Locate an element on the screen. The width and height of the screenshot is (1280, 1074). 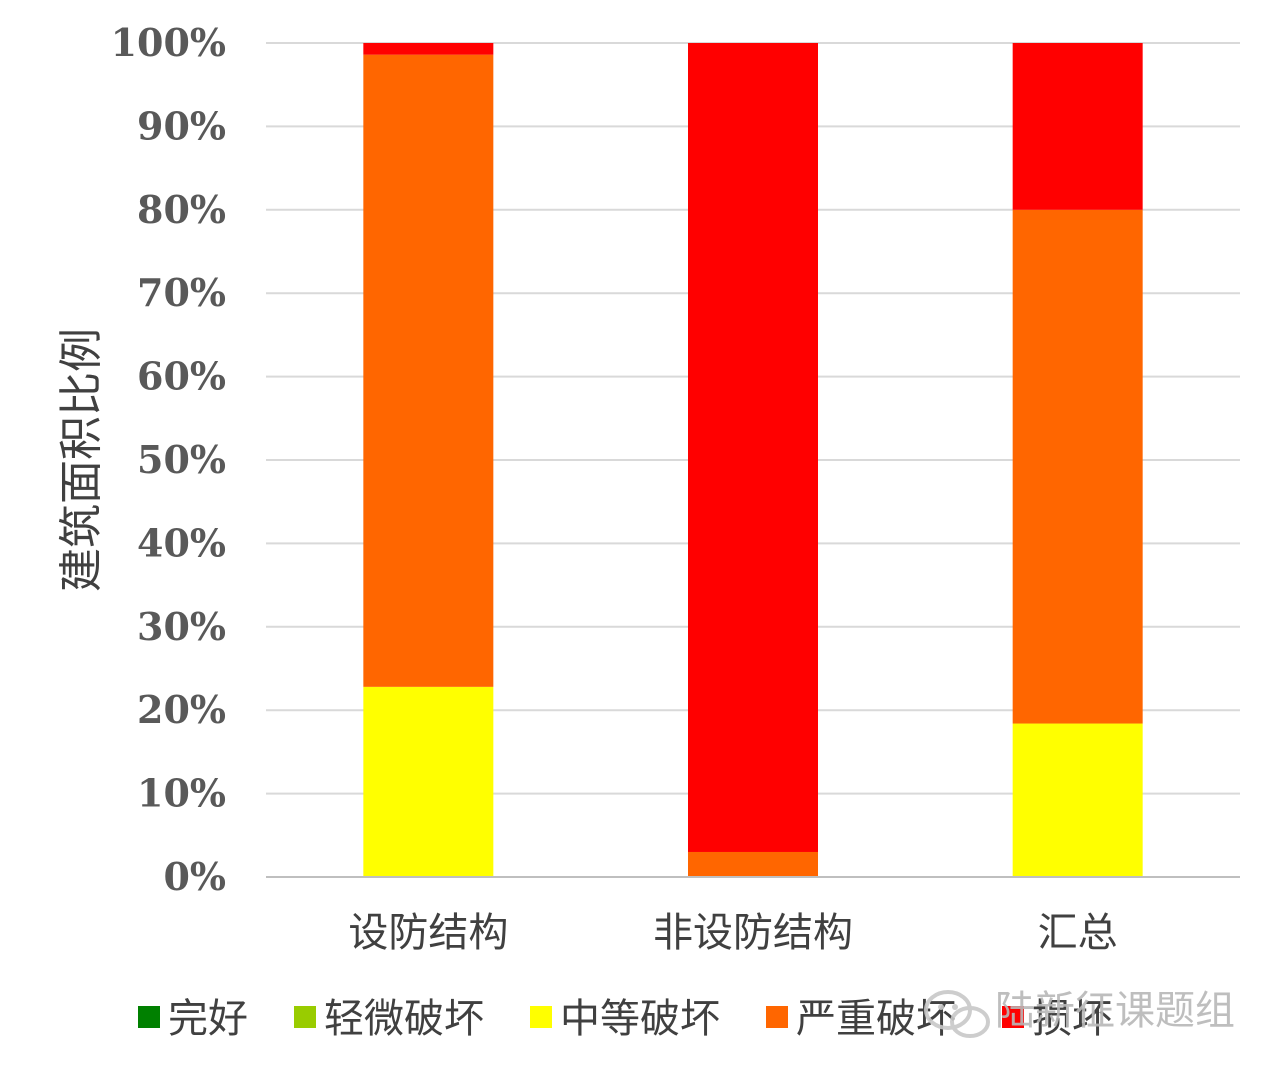
y-tick-label: 10% is located at coordinates (181, 793).